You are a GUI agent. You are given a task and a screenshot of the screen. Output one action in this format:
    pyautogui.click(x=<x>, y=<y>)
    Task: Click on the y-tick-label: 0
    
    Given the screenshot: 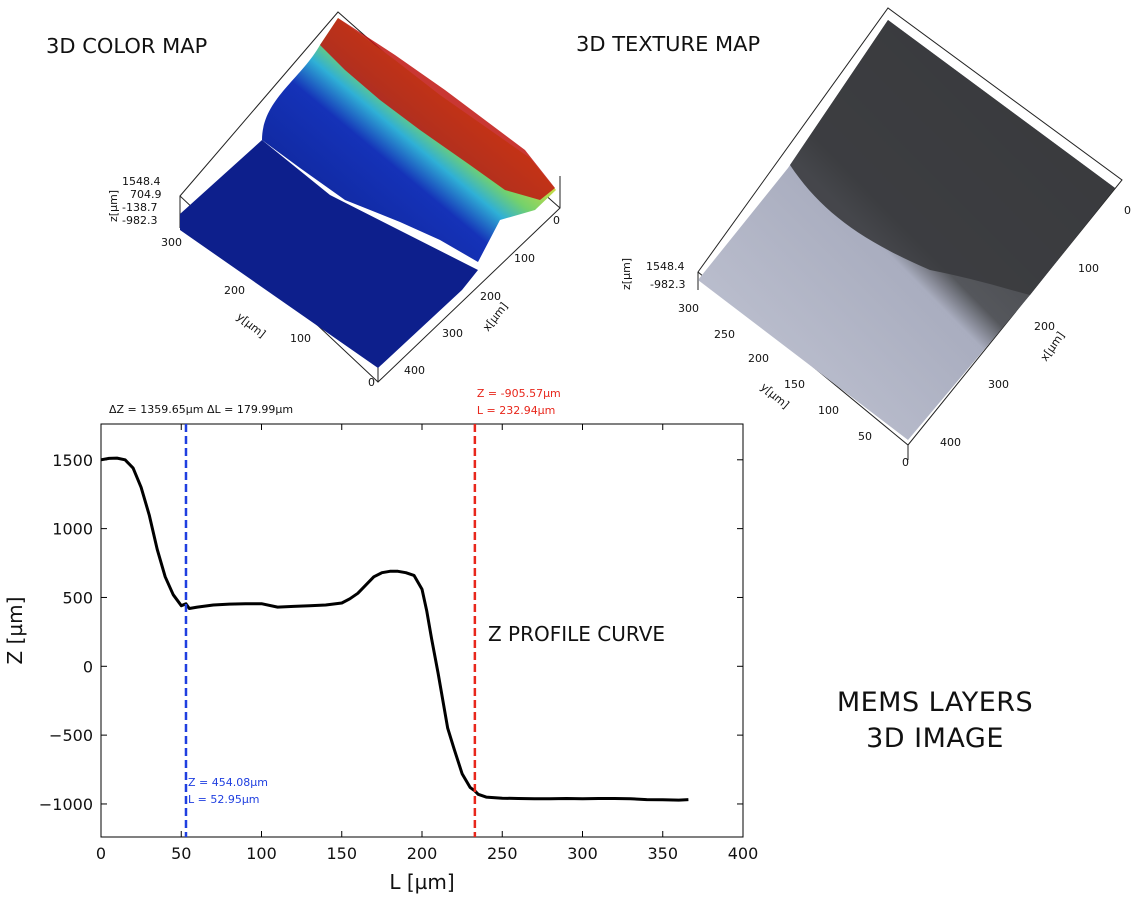 What is the action you would take?
    pyautogui.click(x=88, y=666)
    